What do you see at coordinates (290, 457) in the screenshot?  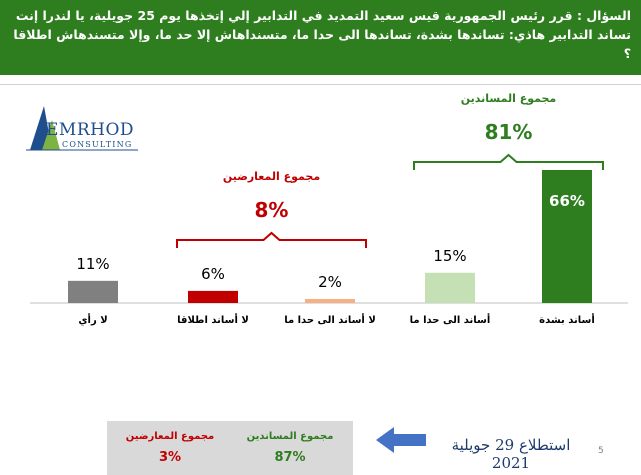 I see `summary-supporters-value: 87%` at bounding box center [290, 457].